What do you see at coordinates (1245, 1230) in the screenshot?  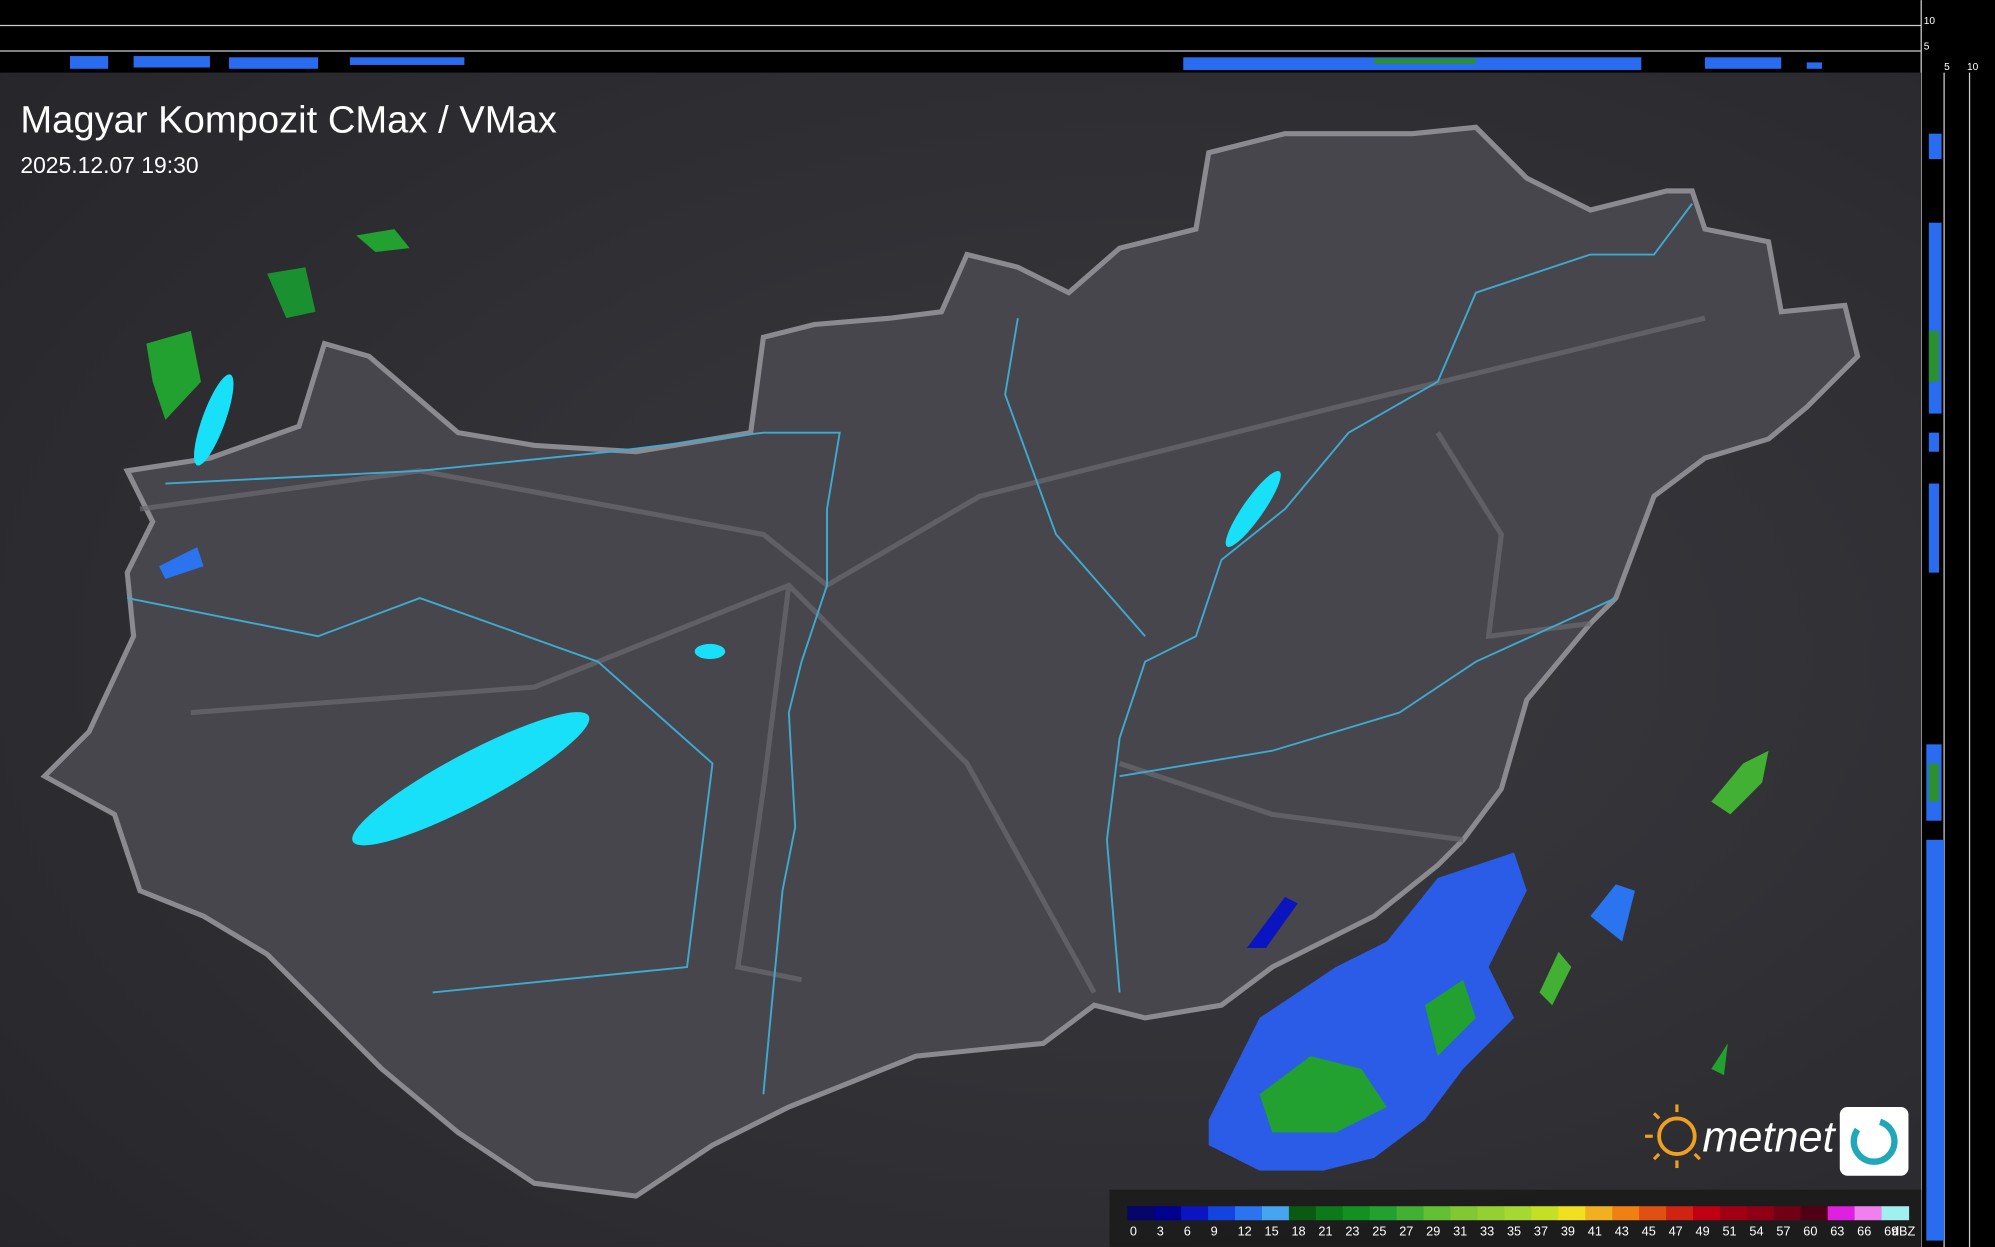 I see `legend-label: 12` at bounding box center [1245, 1230].